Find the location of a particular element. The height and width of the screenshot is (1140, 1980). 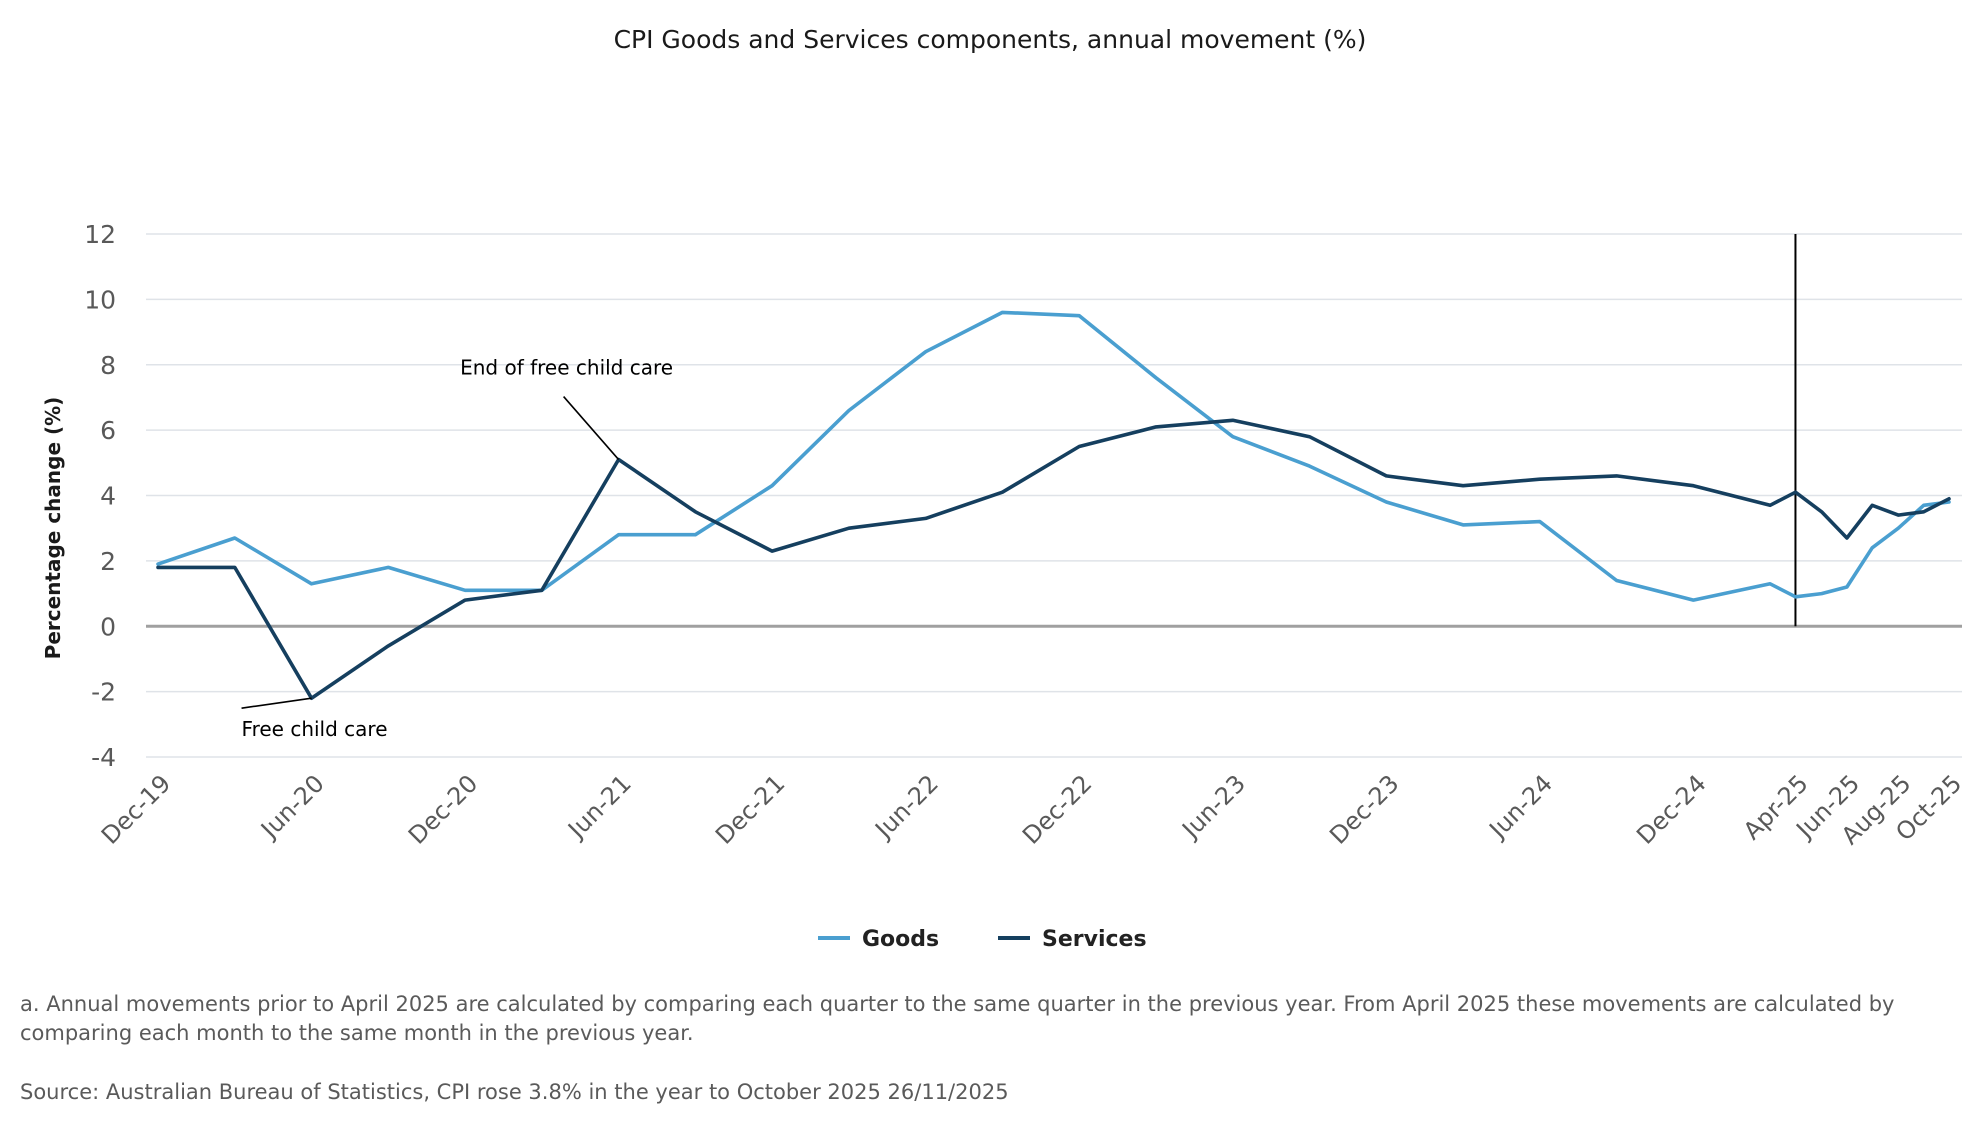

y-tick-label: 10 is located at coordinates (100, 299).